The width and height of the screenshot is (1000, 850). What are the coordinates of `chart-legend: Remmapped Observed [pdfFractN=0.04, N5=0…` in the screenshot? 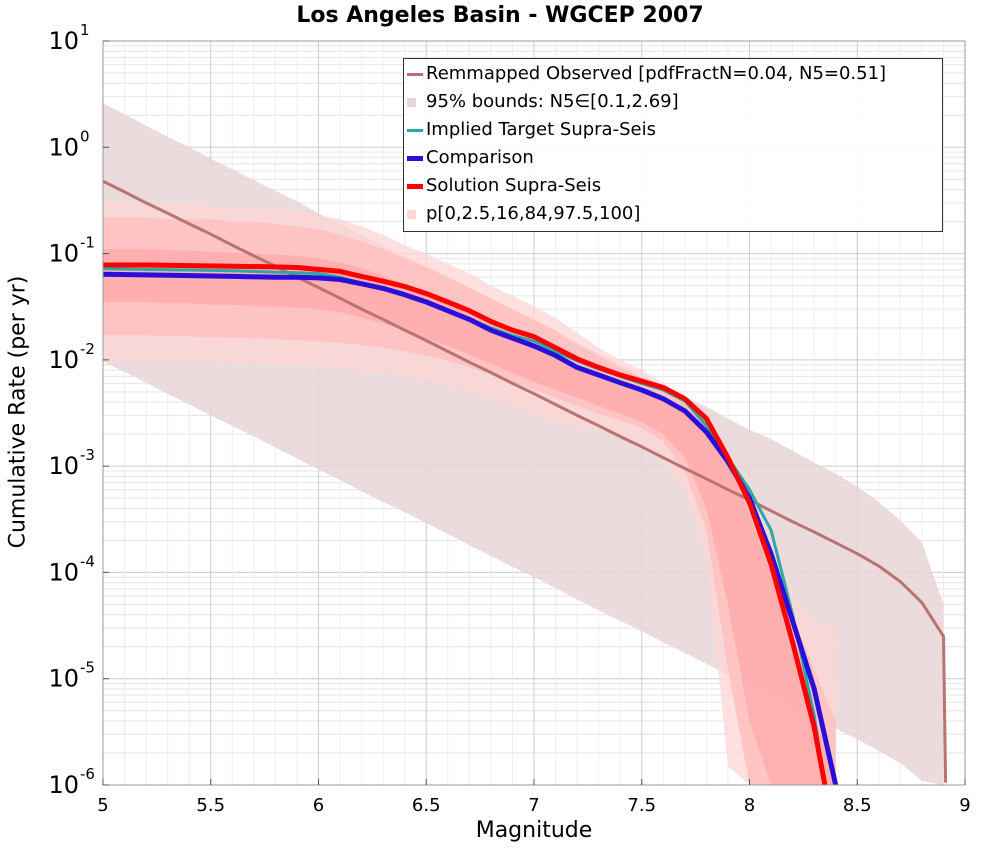 It's located at (673, 145).